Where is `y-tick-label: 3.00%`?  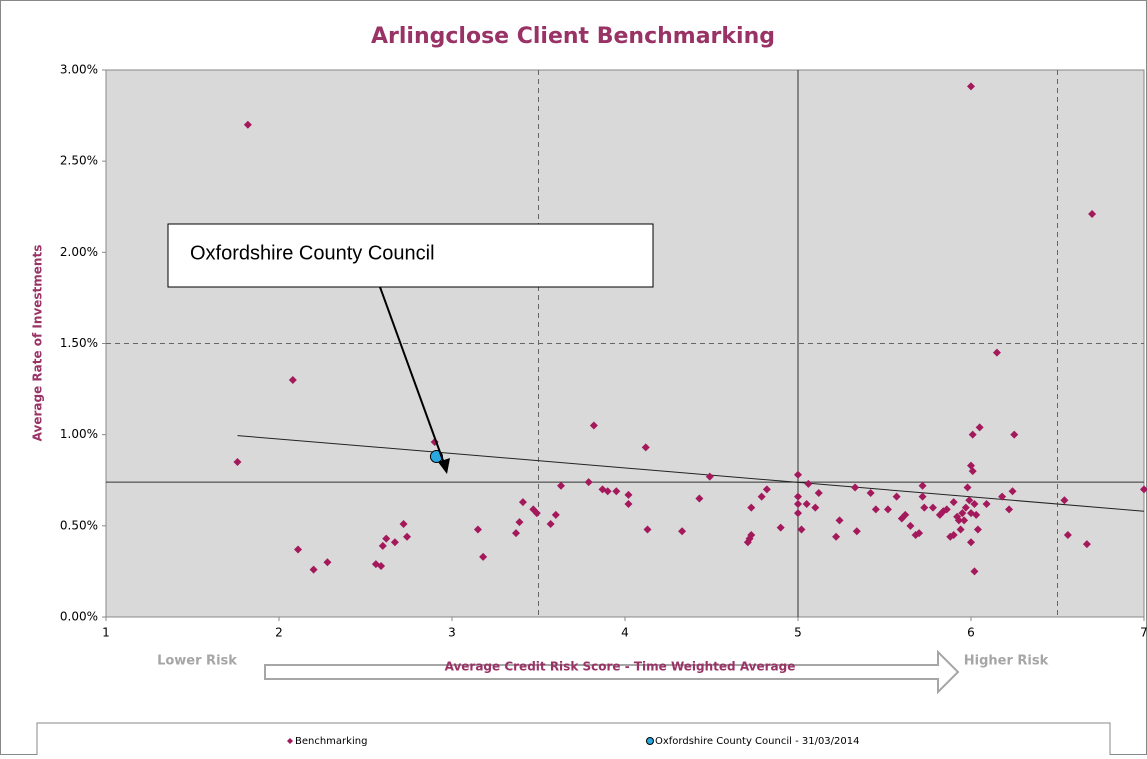 y-tick-label: 3.00% is located at coordinates (79, 70).